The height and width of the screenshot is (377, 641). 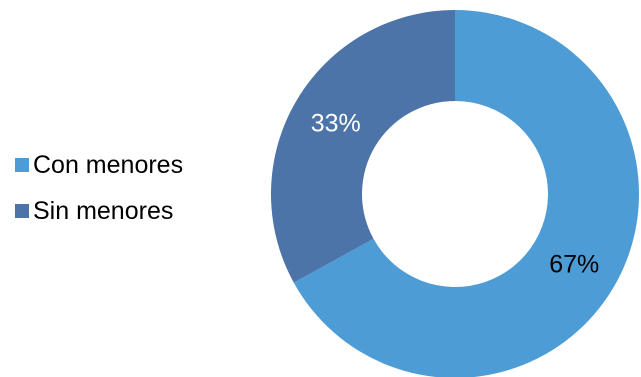 I want to click on legend-label-sin-menores: Sin menores, so click(x=103, y=210).